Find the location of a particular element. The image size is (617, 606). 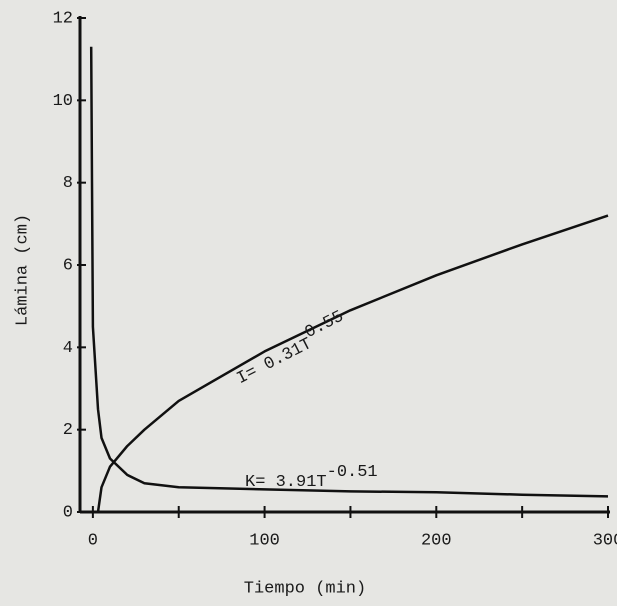

x-tick-label: 200 is located at coordinates (436, 540).